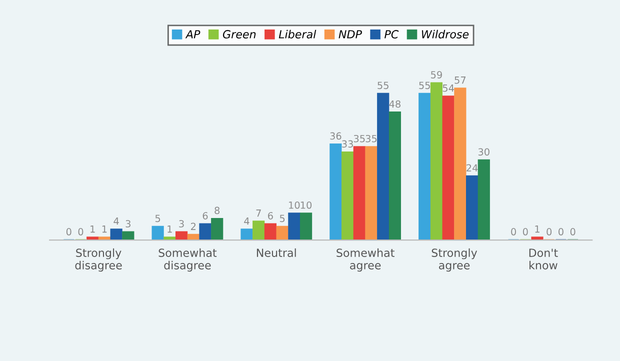  I want to click on x-tick-label: Neutral, so click(276, 252).